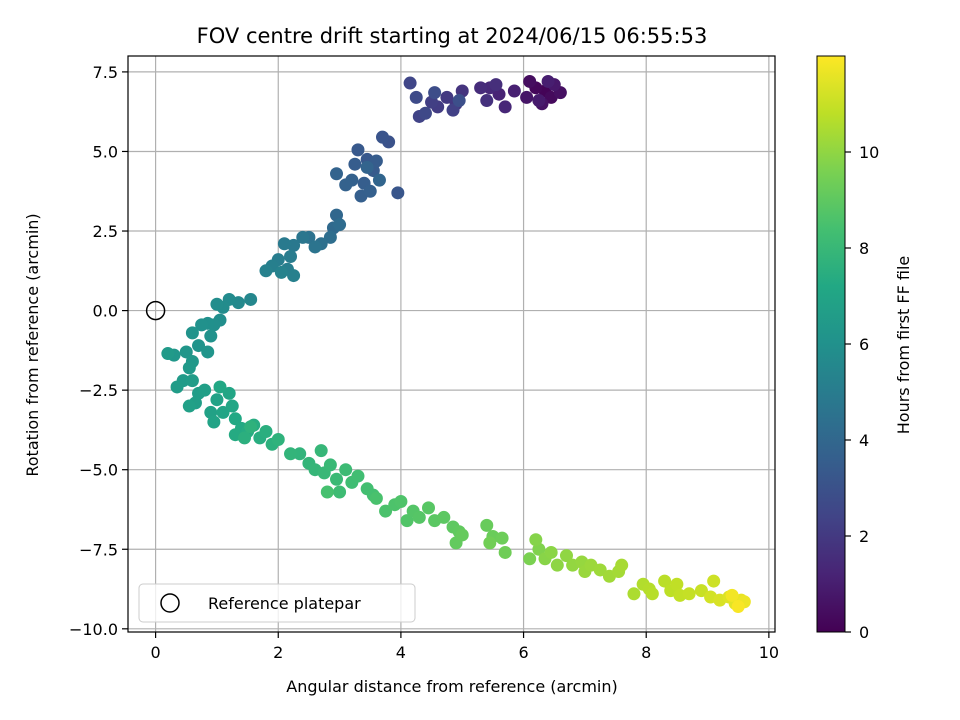  Describe the element at coordinates (98, 470) in the screenshot. I see `y-tick-label: −5.0` at that location.